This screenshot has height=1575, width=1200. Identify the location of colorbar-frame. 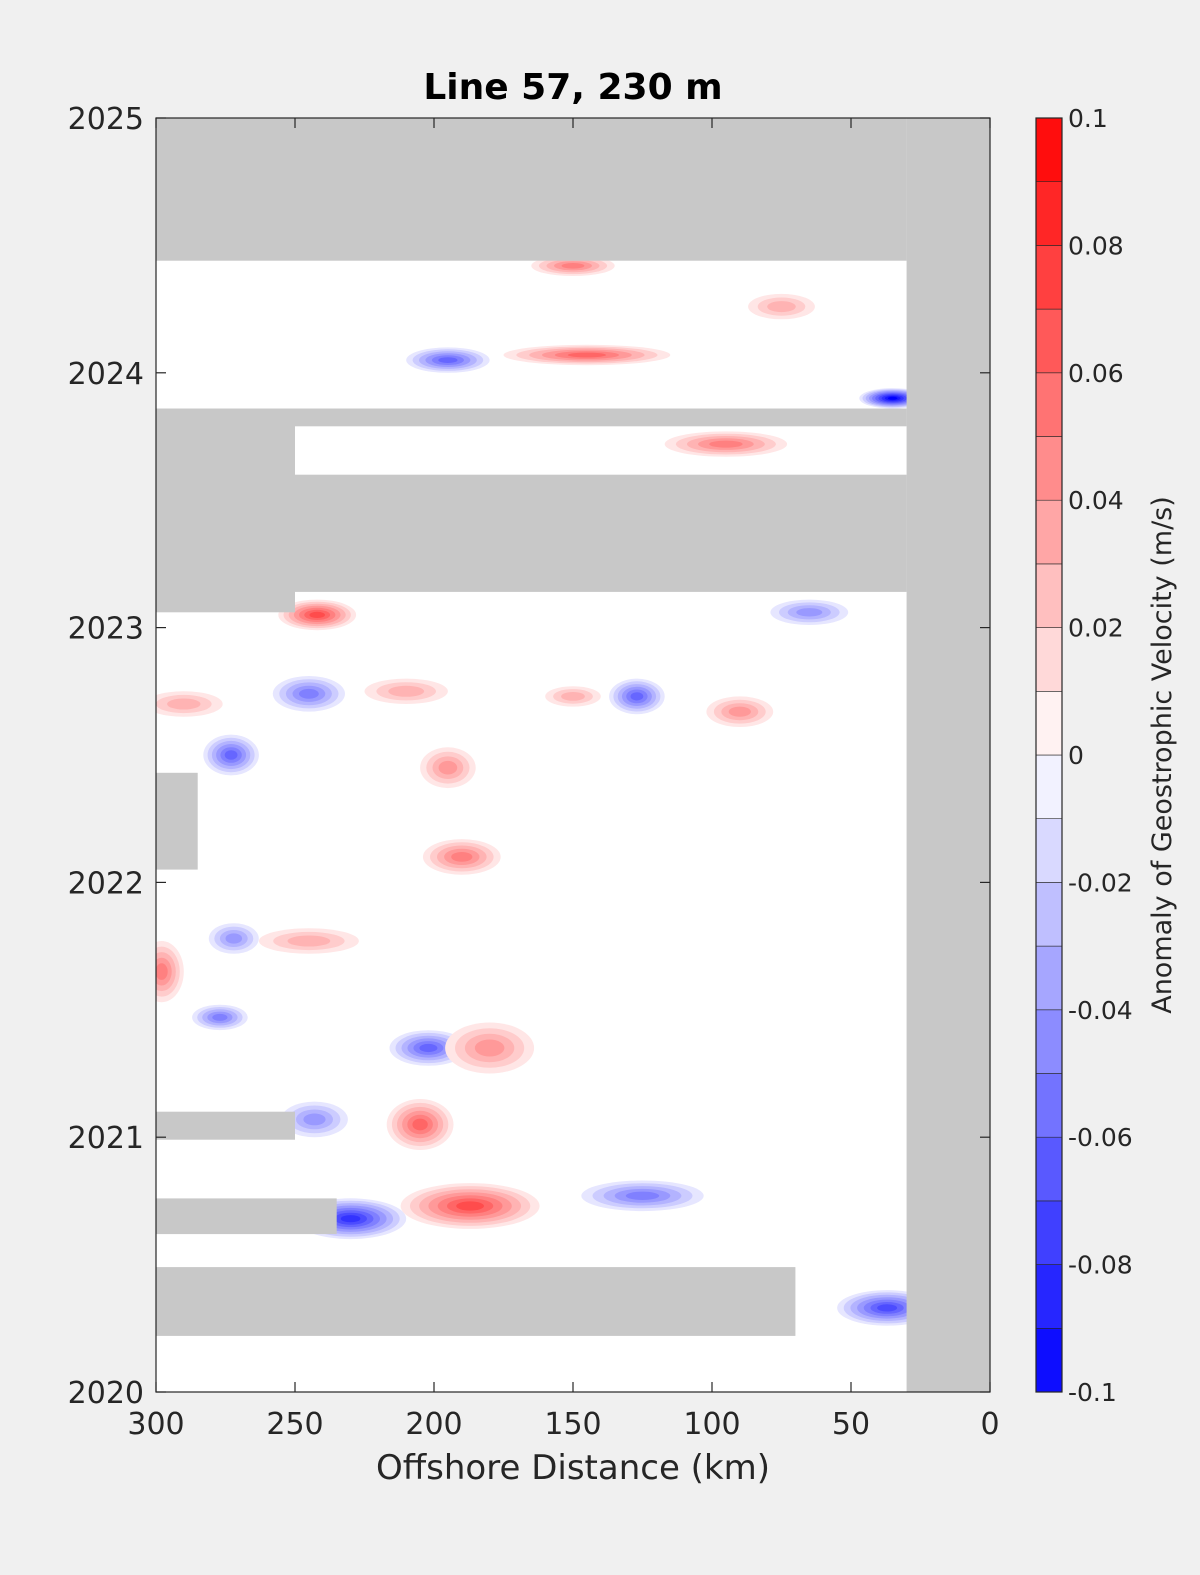
(1049, 755).